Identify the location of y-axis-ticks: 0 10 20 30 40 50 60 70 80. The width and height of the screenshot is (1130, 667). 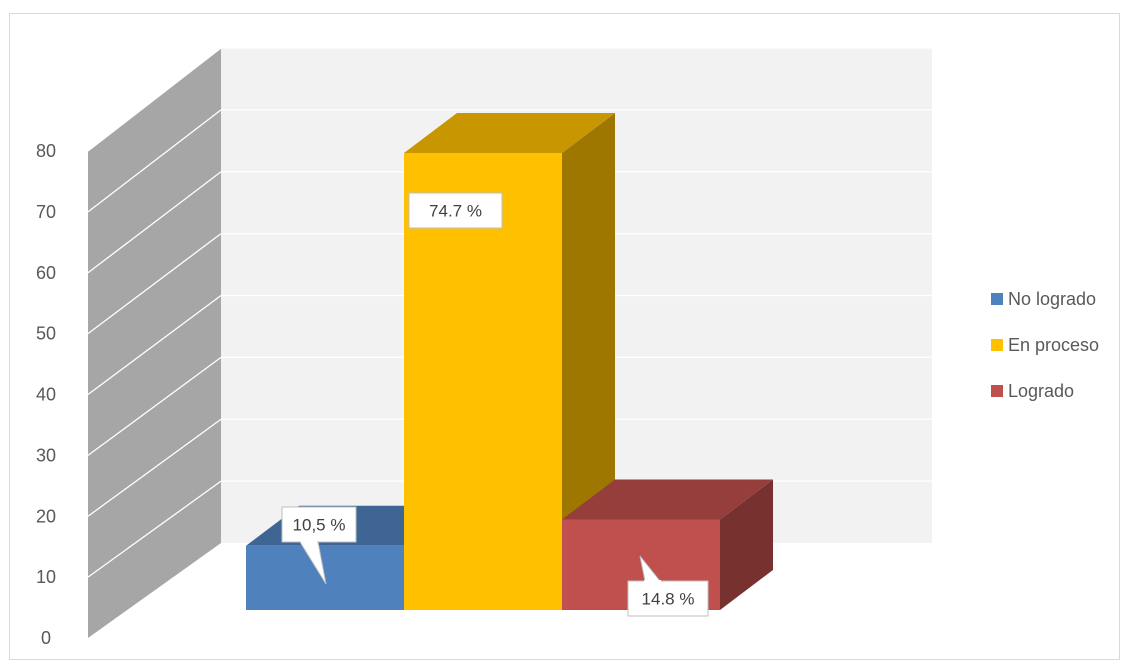
(46, 394).